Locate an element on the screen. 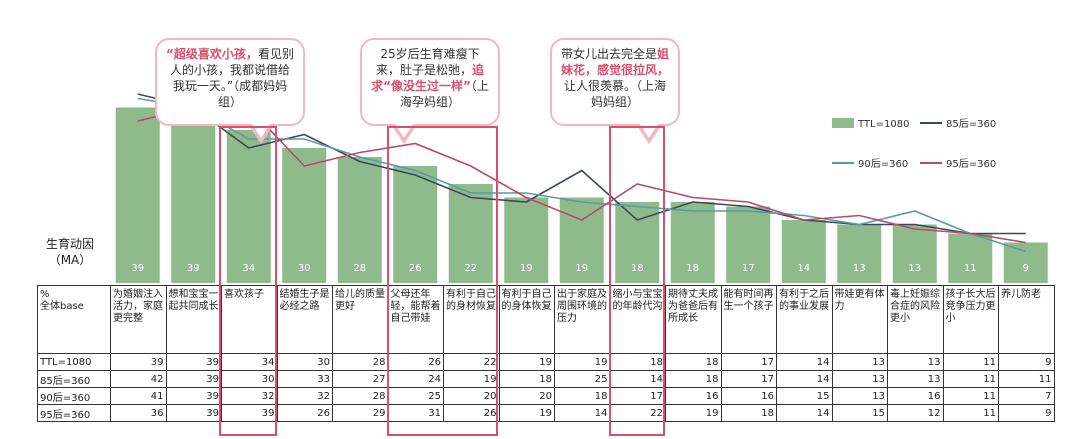  legend-label-1: 85后=360 is located at coordinates (971, 124).